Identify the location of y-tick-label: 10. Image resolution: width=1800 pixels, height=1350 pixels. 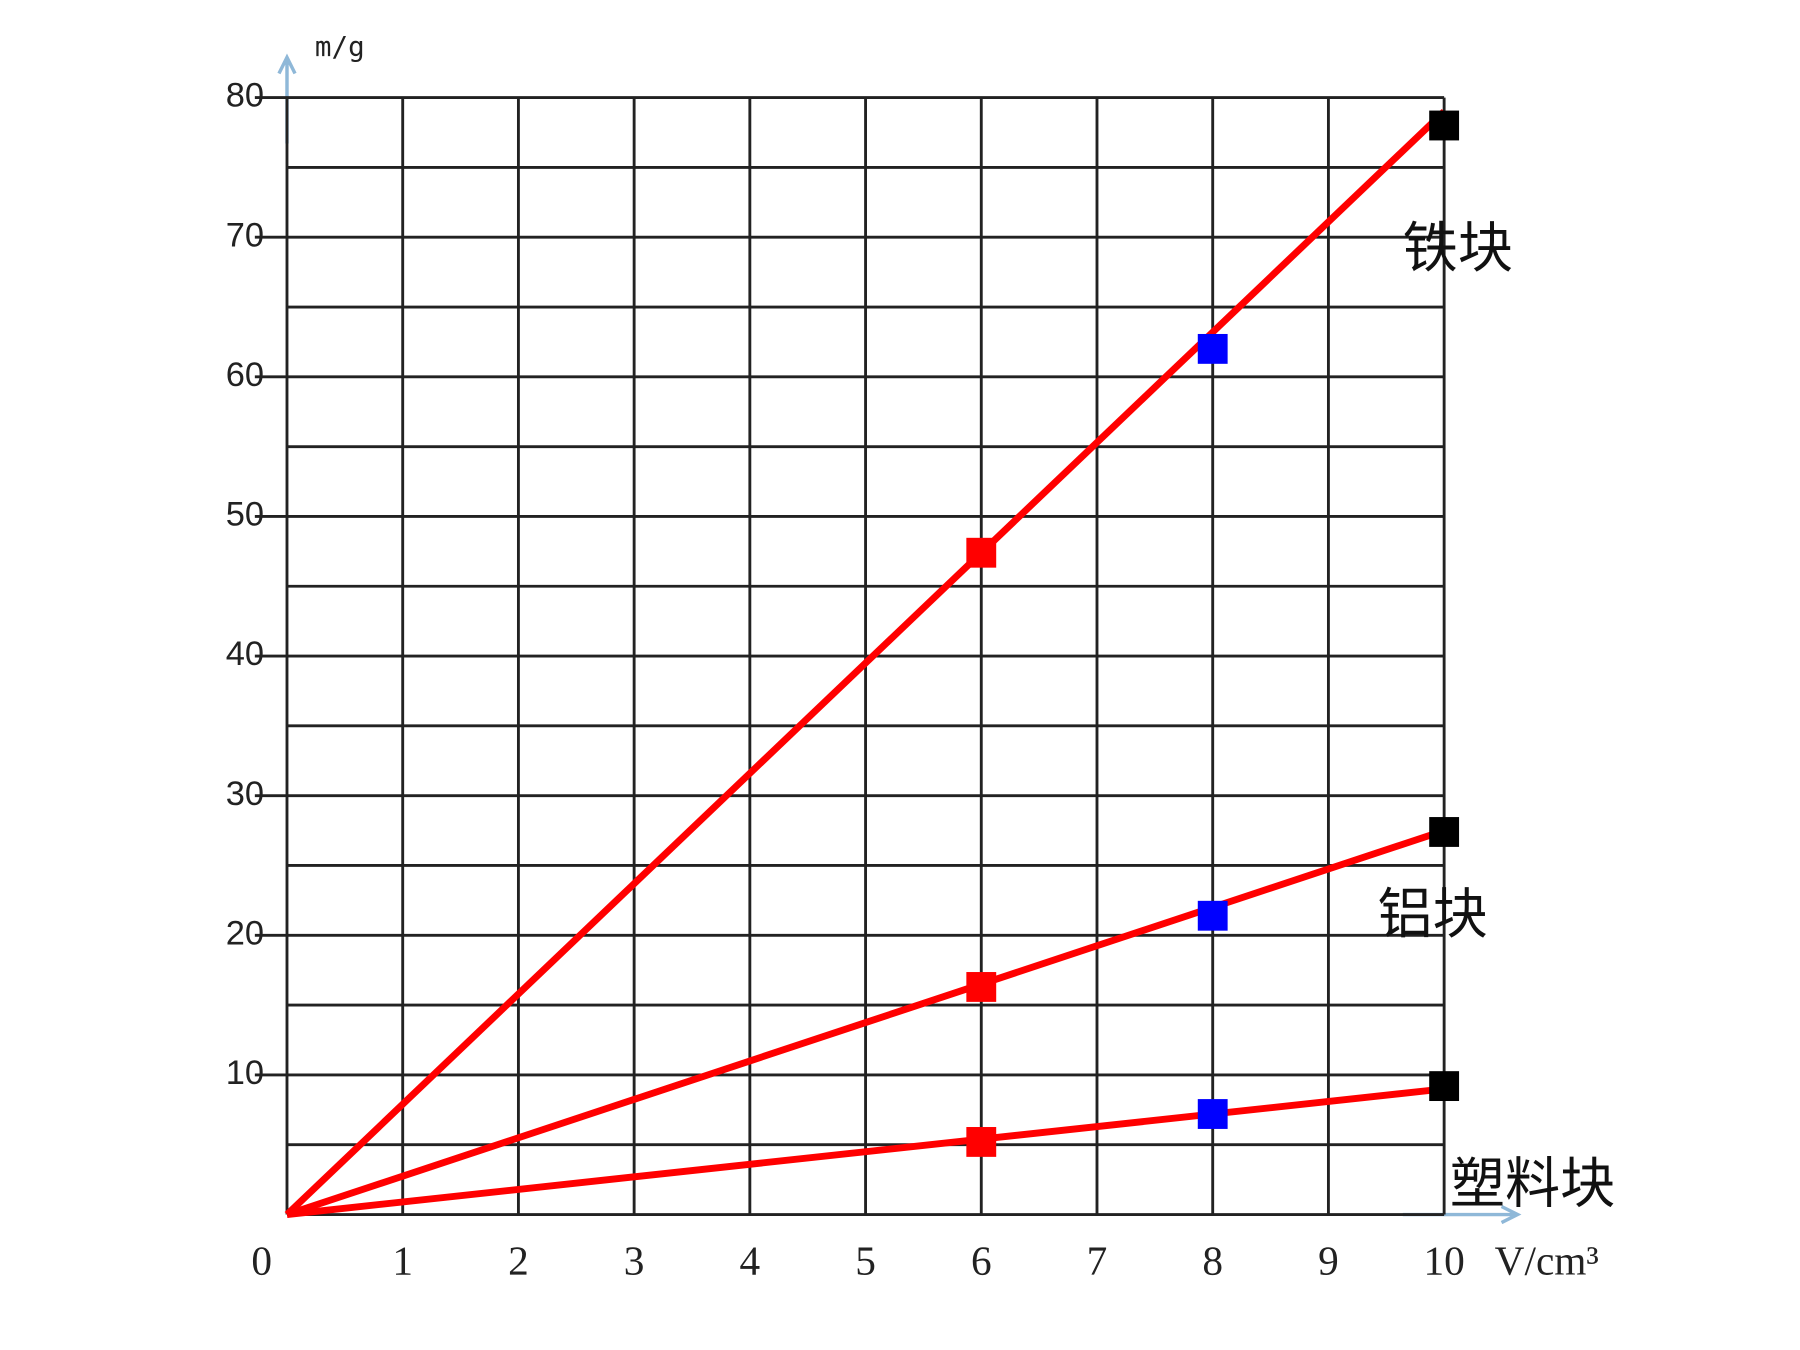
(245, 1073).